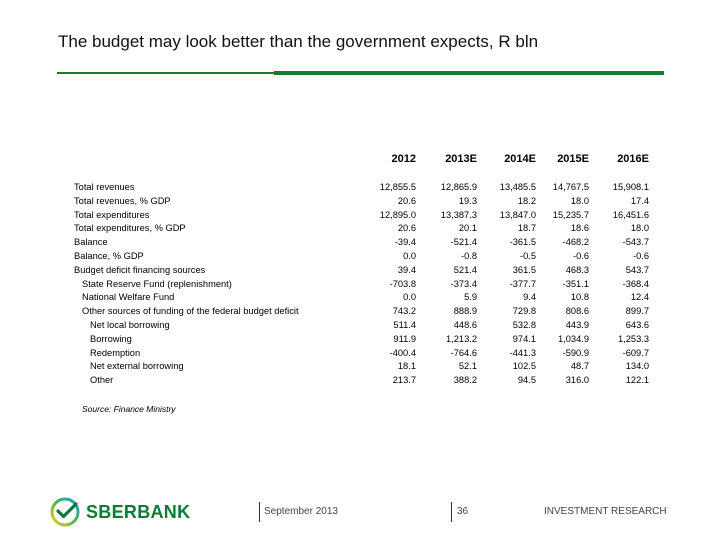  I want to click on table-cell: 39.4, so click(406, 269).